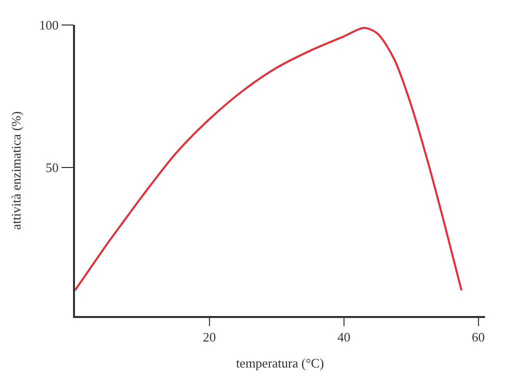  Describe the element at coordinates (209, 336) in the screenshot. I see `x-tick-label: 20` at that location.